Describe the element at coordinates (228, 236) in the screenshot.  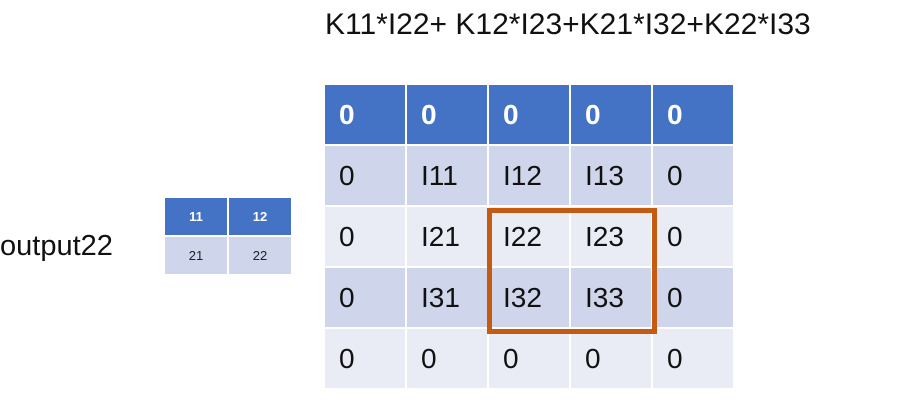
I see `kernel-table: 11 12 21 22` at that location.